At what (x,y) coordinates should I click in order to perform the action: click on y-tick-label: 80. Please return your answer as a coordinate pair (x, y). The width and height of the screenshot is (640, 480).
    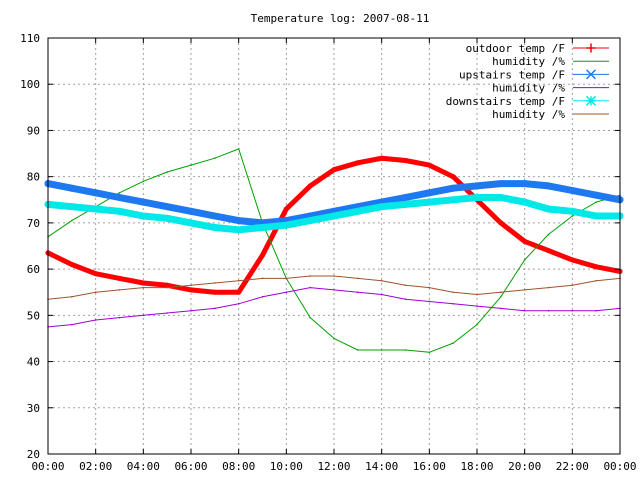
    Looking at the image, I should click on (33, 177).